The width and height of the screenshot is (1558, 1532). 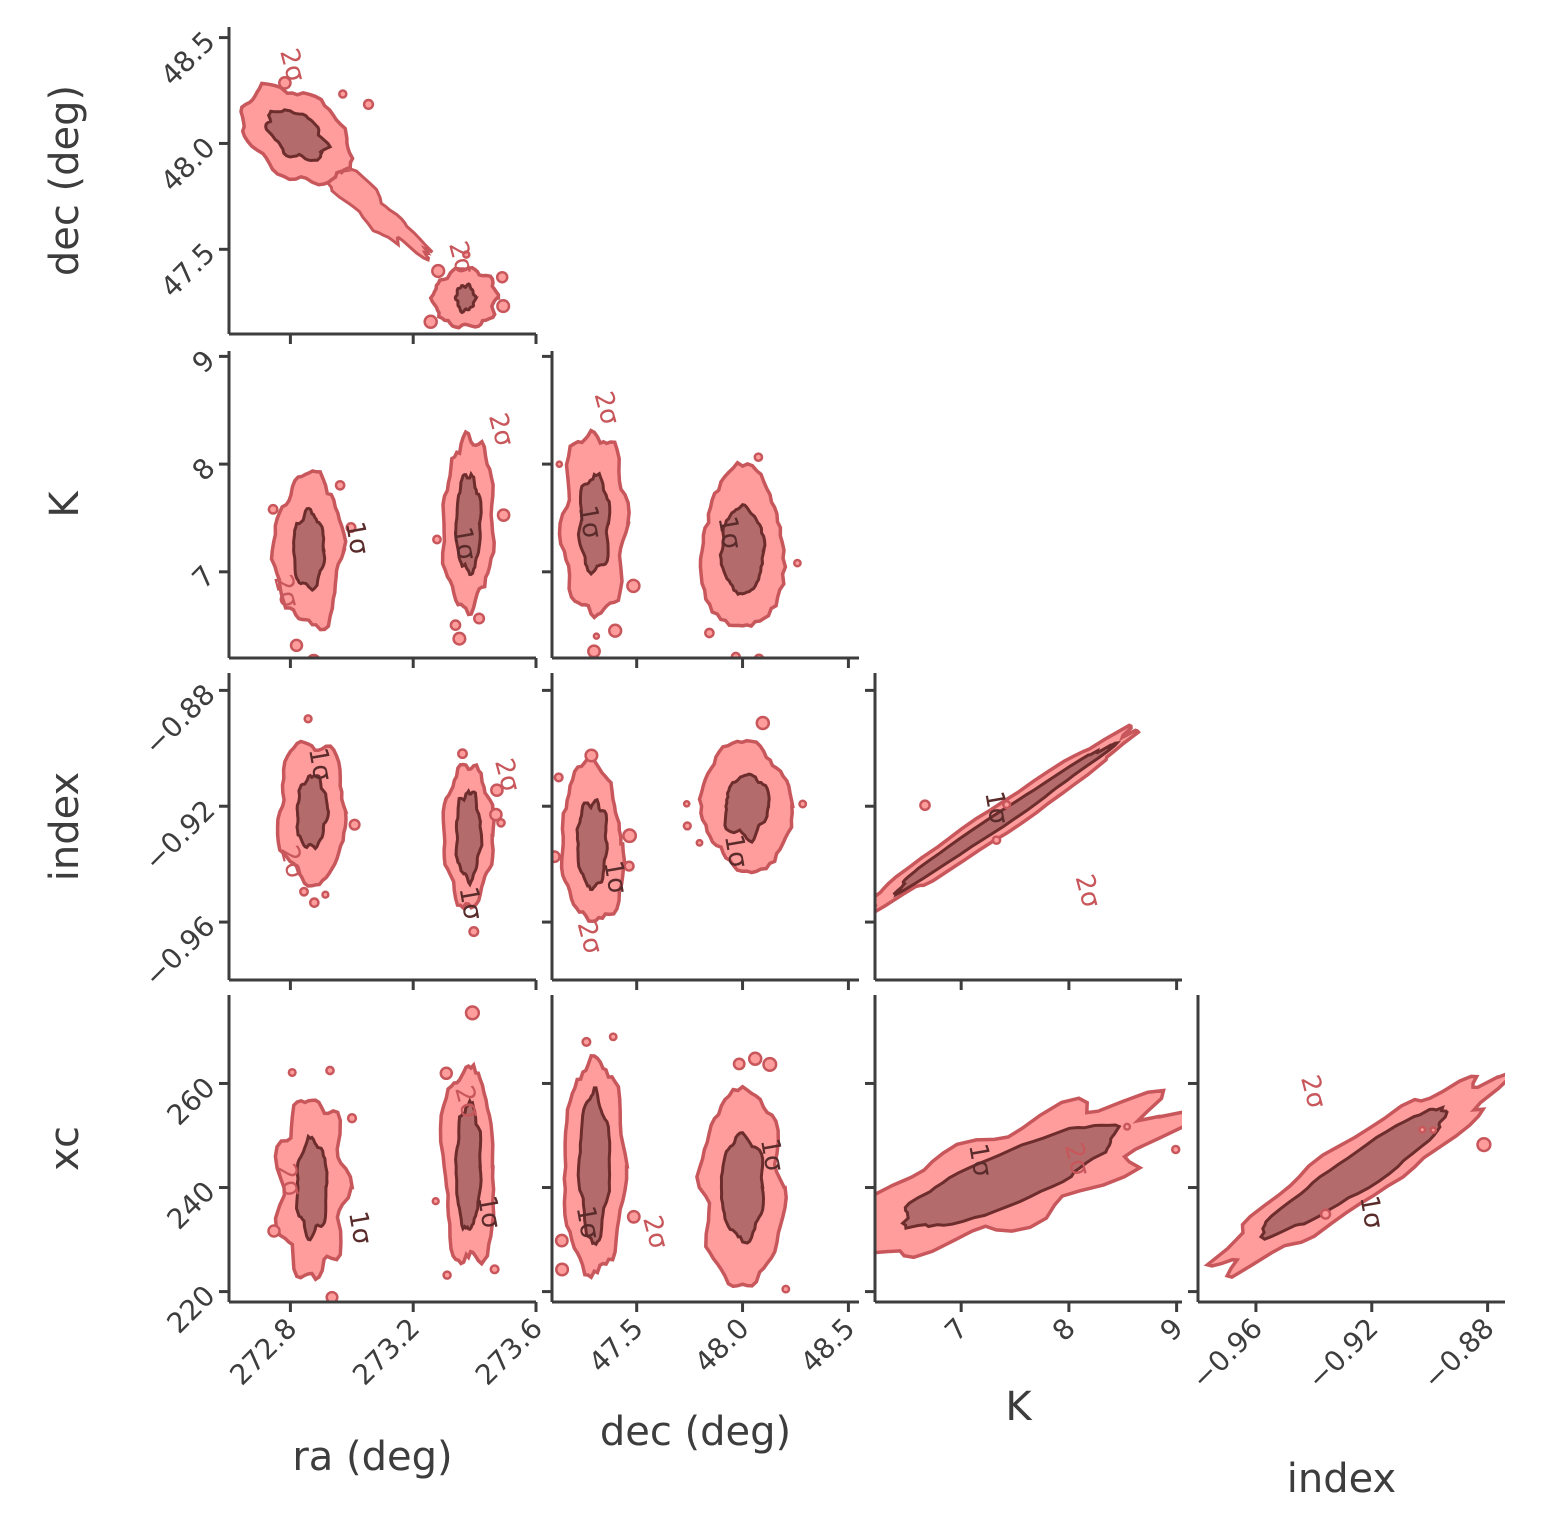 What do you see at coordinates (187, 270) in the screenshot?
I see `y-tick-label: 47.5` at bounding box center [187, 270].